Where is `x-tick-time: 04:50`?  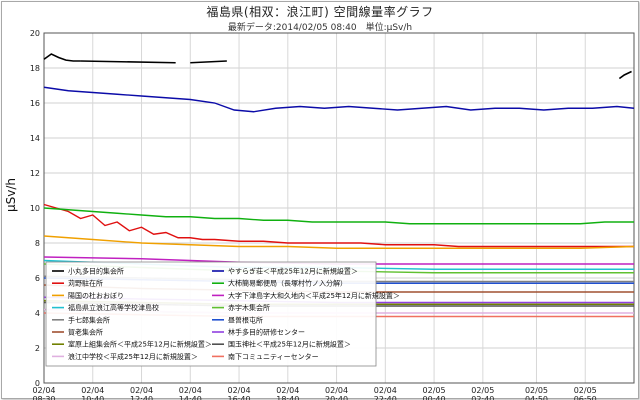
x-tick-time: 04:50 is located at coordinates (536, 397).